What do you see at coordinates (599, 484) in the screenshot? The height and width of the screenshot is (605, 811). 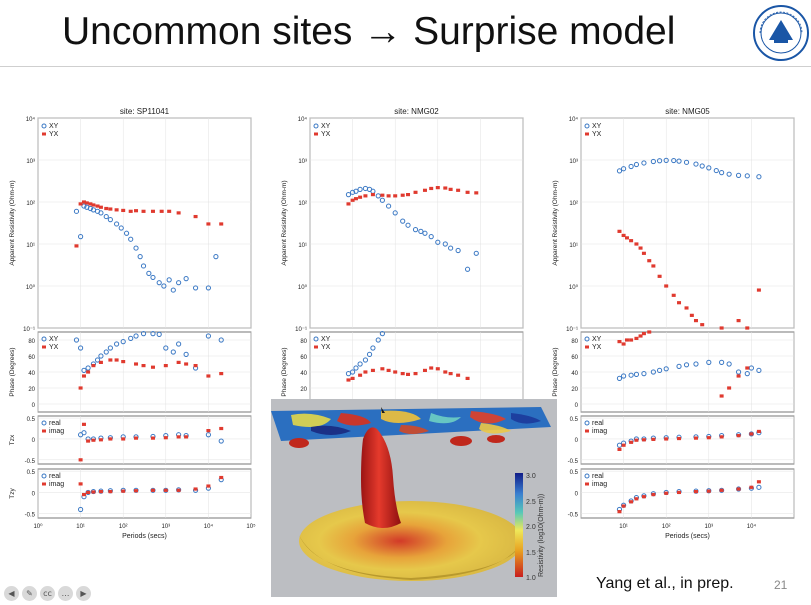 I see `legend-label: imag` at bounding box center [599, 484].